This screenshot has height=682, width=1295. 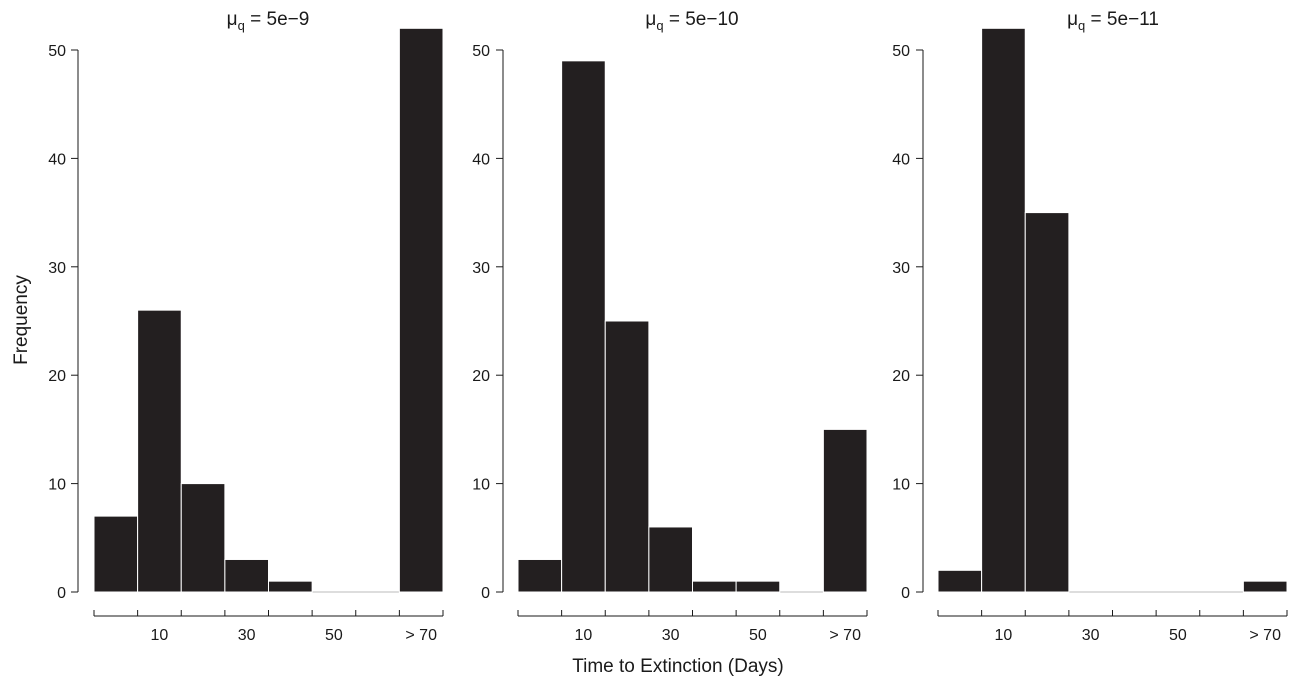 I want to click on panel-title: μq = 5e−11, so click(x=1113, y=21).